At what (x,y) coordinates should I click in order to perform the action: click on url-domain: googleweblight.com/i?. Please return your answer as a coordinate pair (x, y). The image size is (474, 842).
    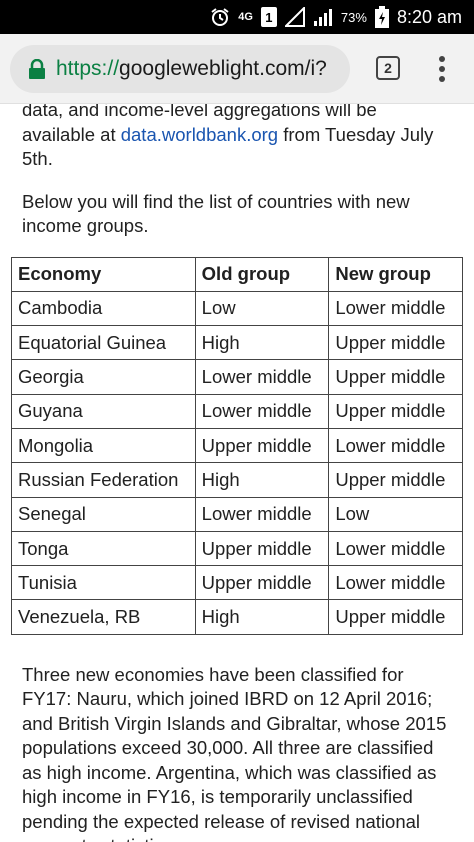
    Looking at the image, I should click on (223, 68).